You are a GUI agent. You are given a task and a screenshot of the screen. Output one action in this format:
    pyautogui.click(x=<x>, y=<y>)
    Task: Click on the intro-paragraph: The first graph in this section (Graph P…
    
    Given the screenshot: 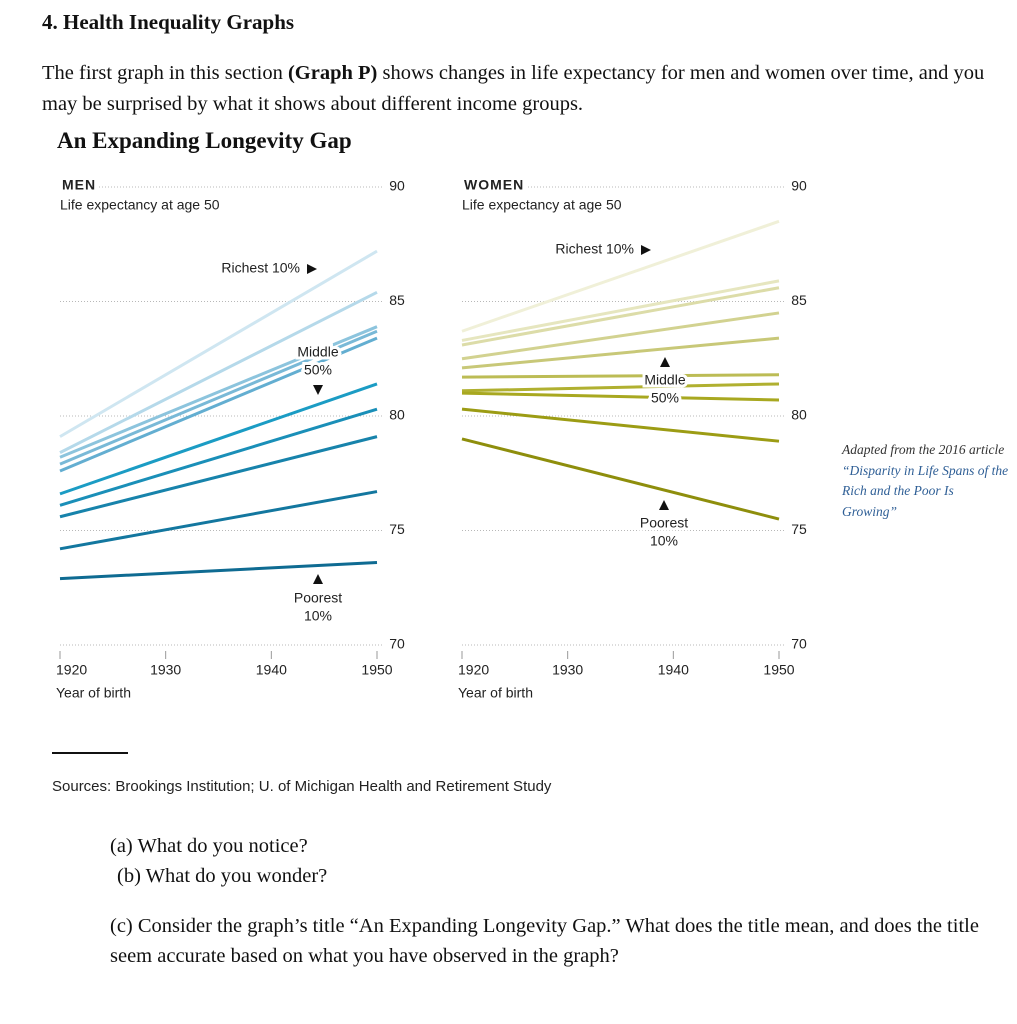 What is the action you would take?
    pyautogui.click(x=514, y=89)
    